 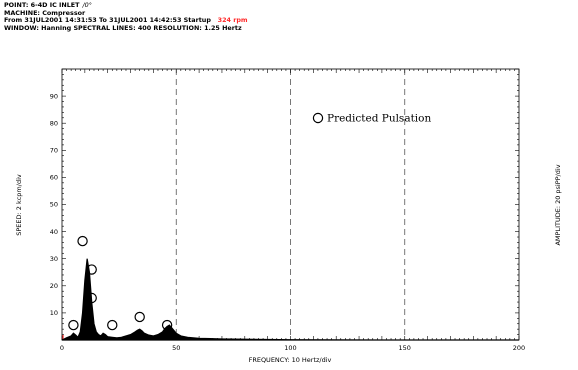 I want to click on point-label: POINT: 6-4D IC INLET, so click(x=42, y=5).